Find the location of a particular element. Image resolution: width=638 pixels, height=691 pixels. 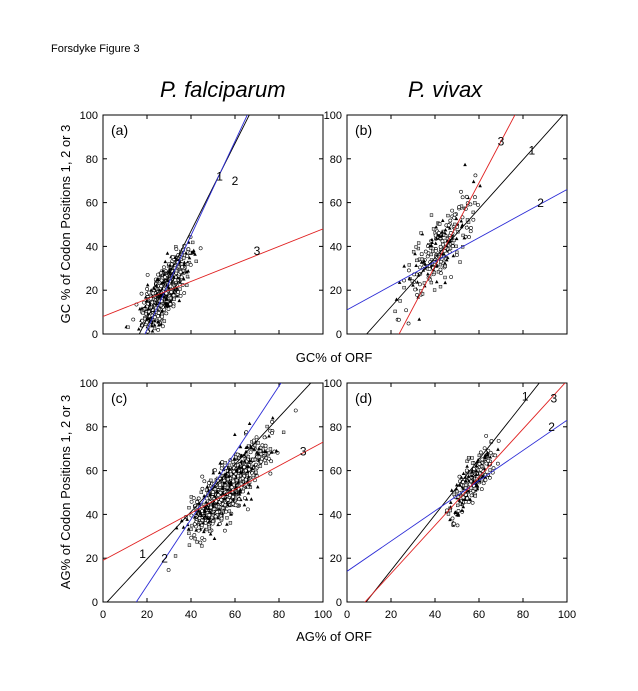

y-tick-label: 80 is located at coordinates (92, 428).